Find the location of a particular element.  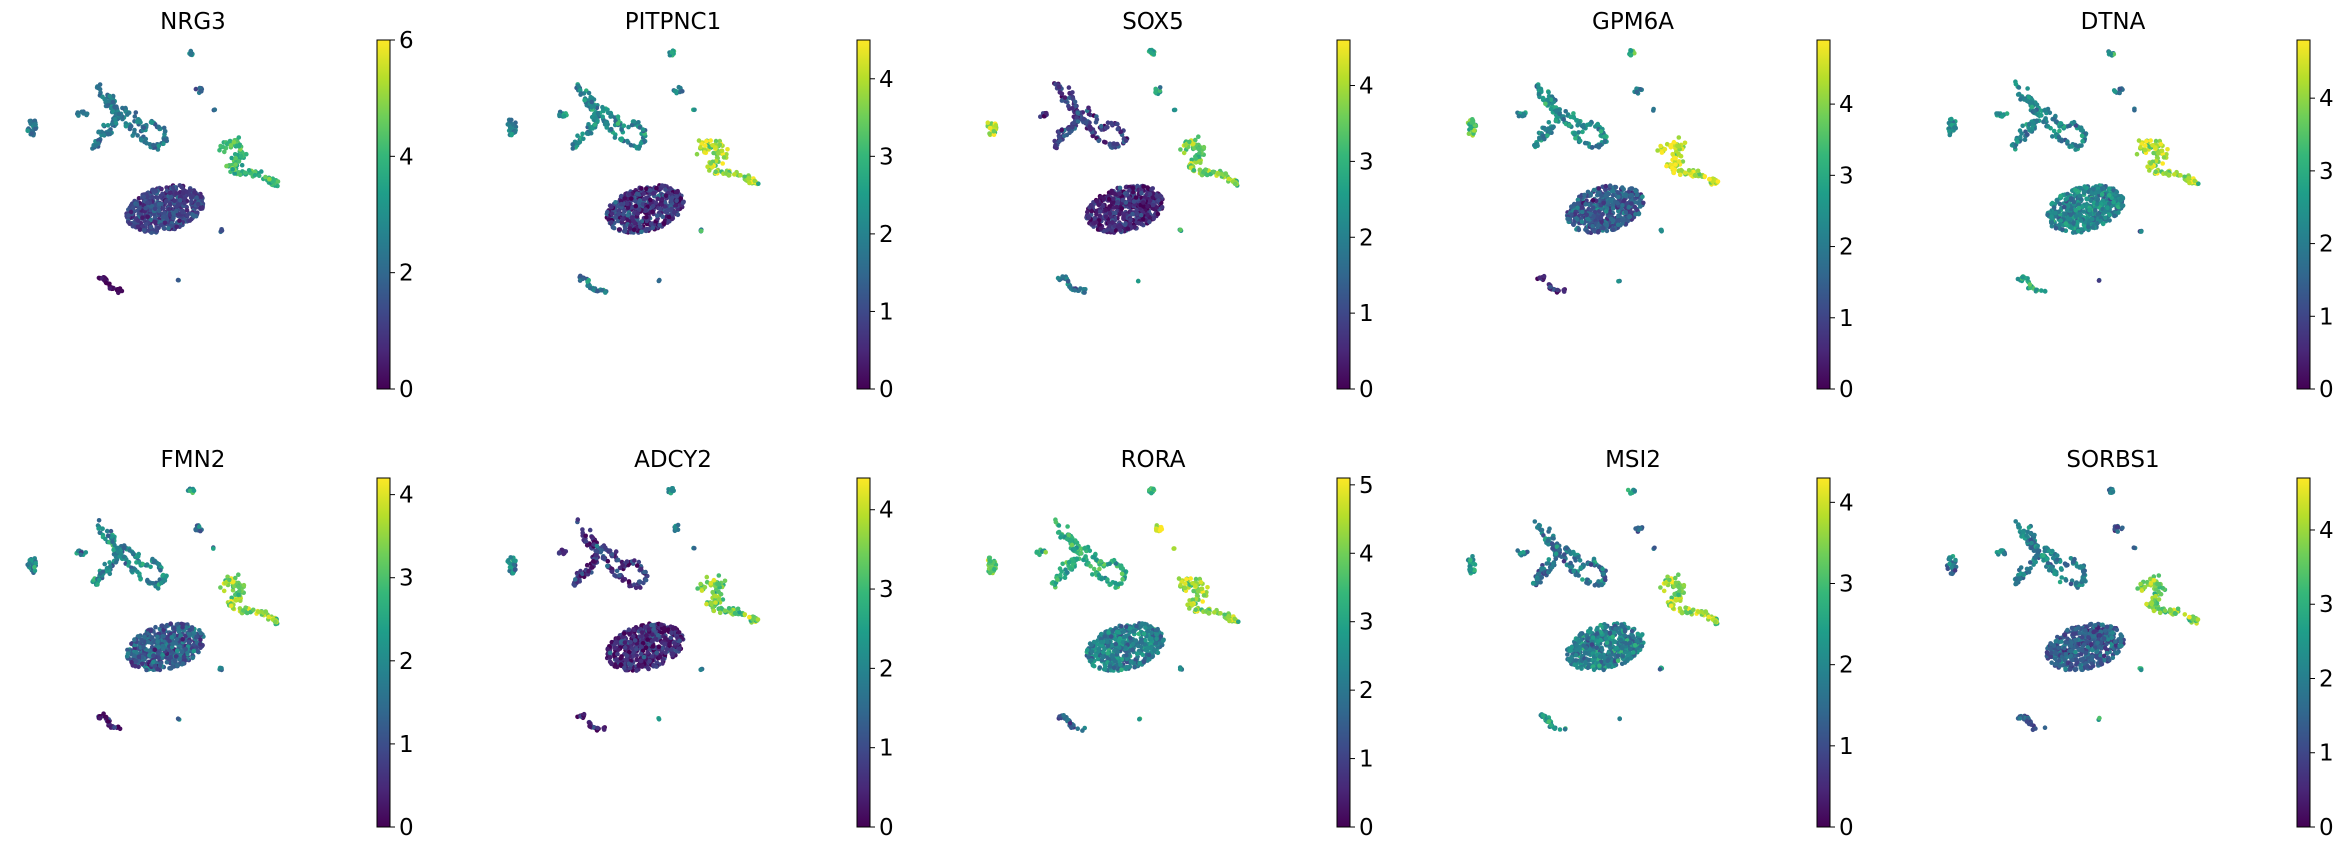

colorbar is located at coordinates (2303, 214).